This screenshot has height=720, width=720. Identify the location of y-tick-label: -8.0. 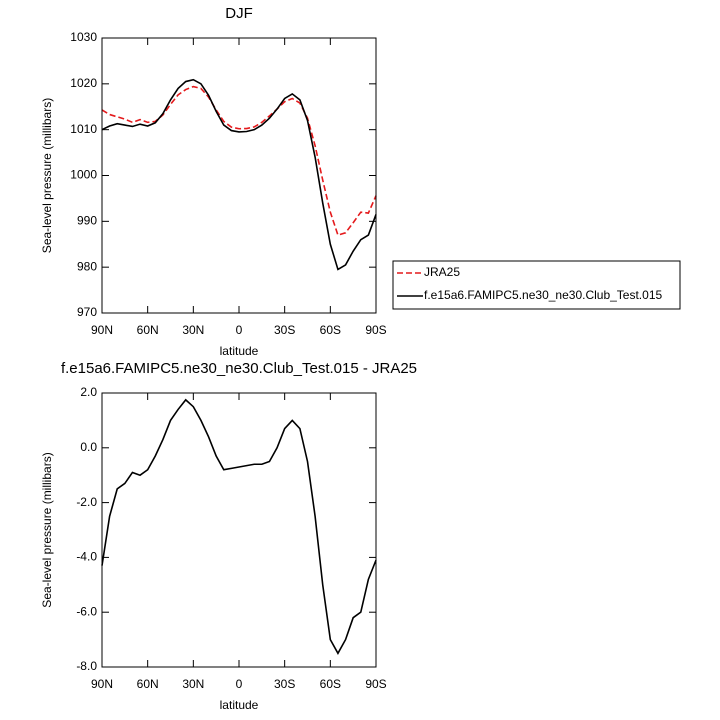
(86, 666).